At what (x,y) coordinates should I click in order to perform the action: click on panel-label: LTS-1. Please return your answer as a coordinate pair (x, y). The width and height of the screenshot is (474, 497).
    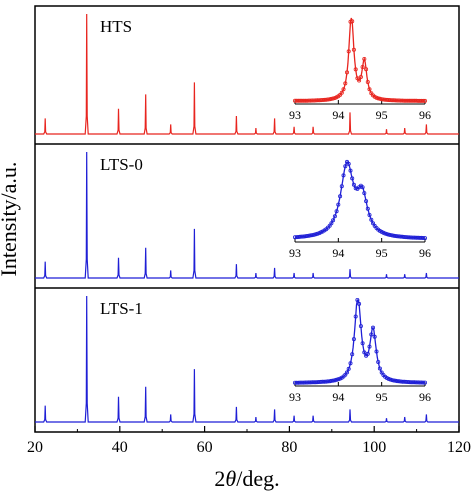
    Looking at the image, I should click on (121, 308).